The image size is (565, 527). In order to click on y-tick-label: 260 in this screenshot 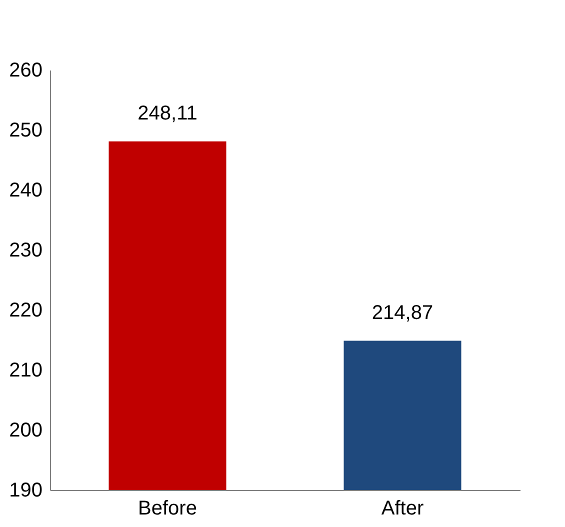, I will do `click(25, 71)`.